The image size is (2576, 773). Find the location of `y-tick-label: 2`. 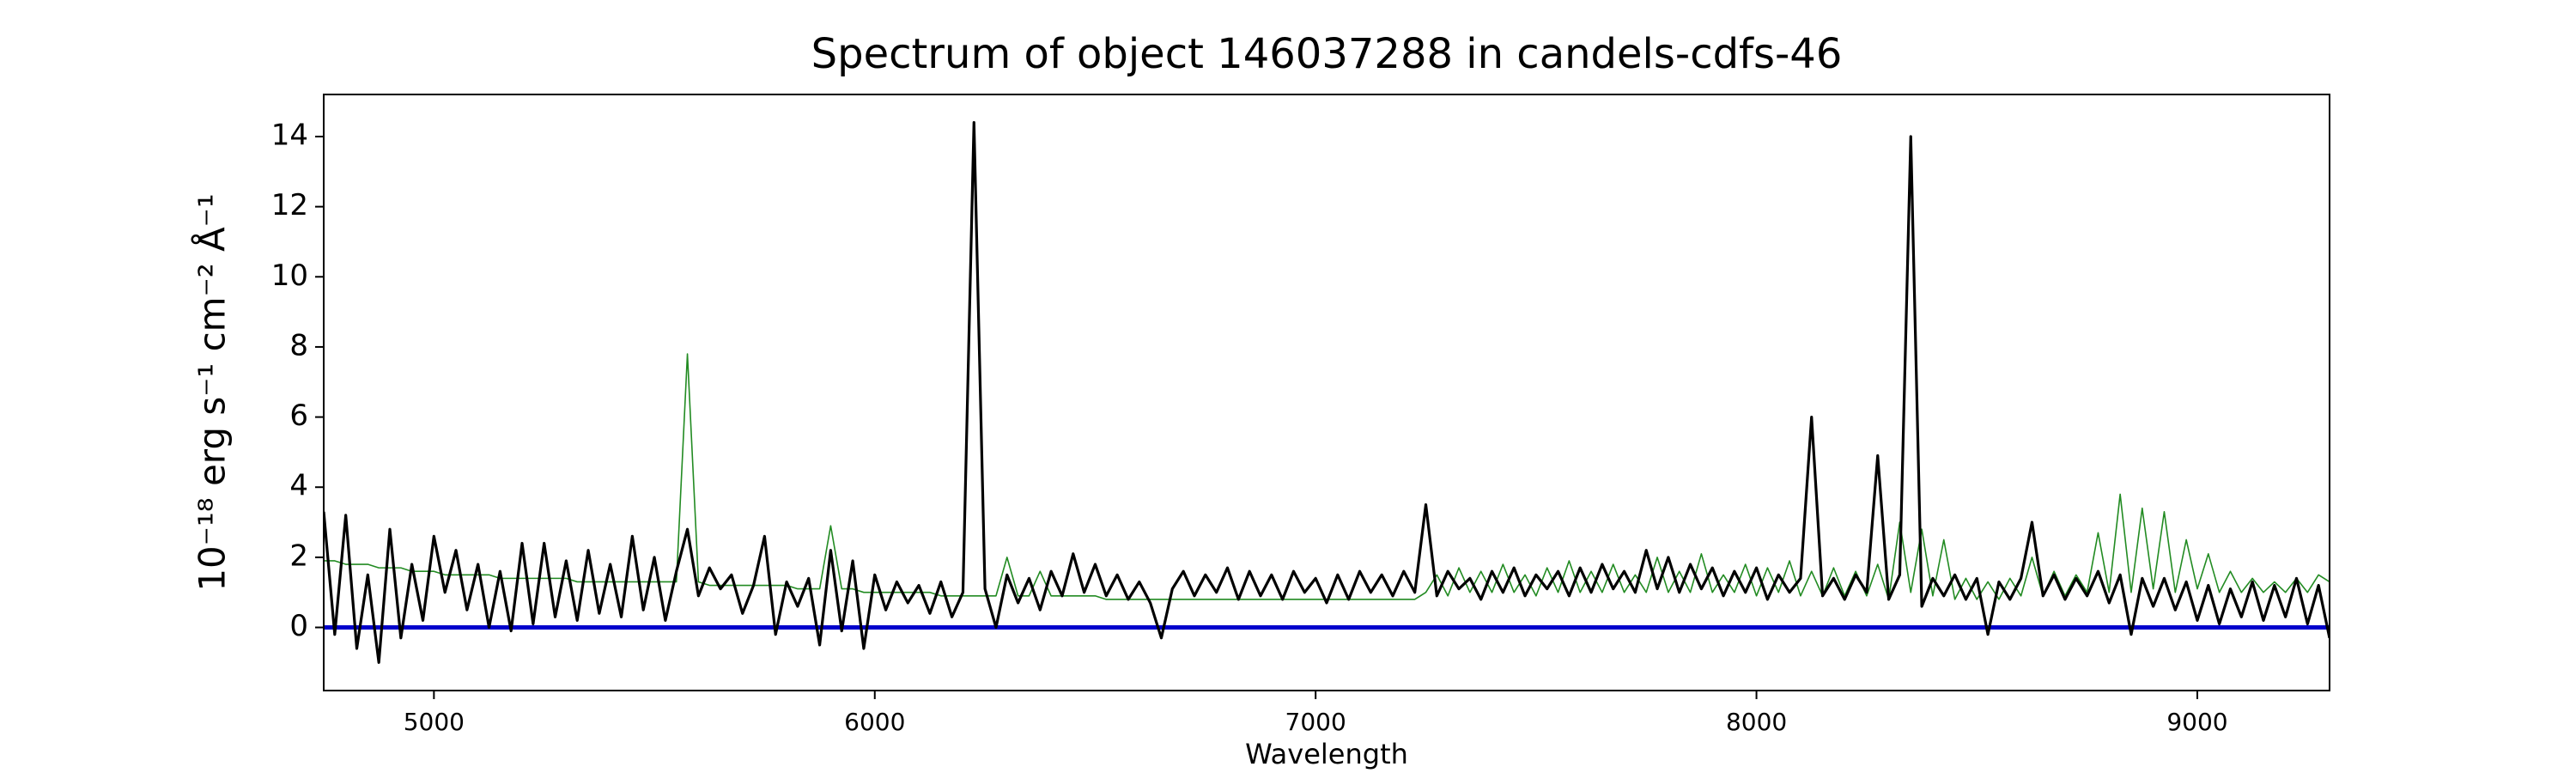

y-tick-label: 2 is located at coordinates (298, 556).